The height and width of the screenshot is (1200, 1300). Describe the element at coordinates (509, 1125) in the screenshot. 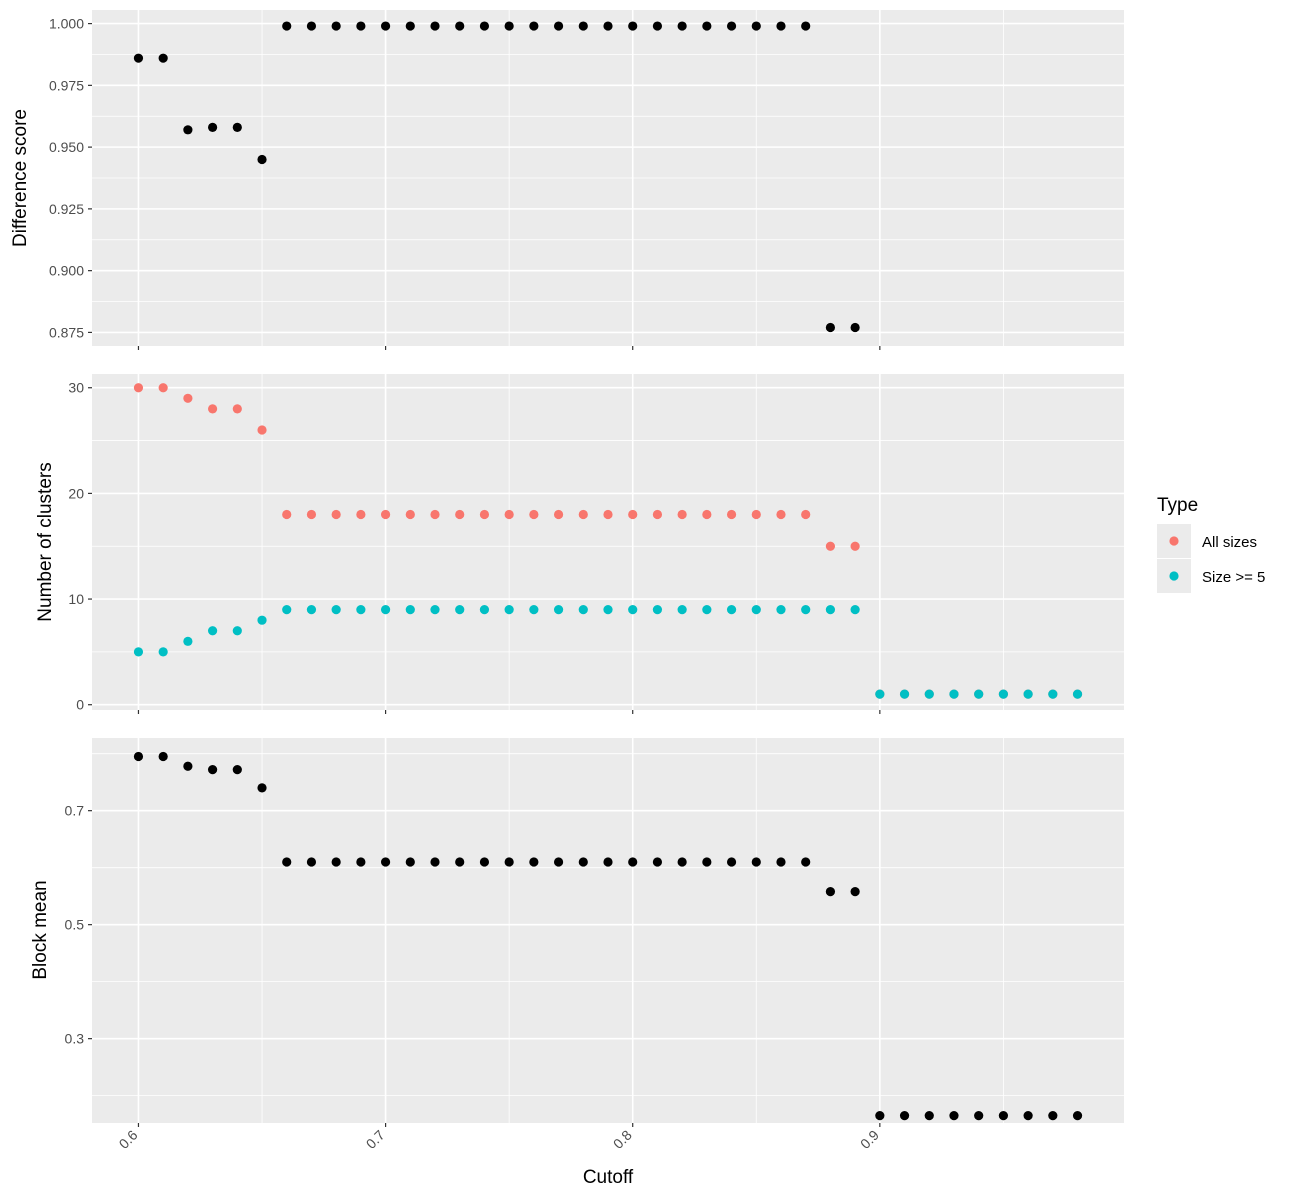

I see `panel-block-mean-x-ticks` at that location.